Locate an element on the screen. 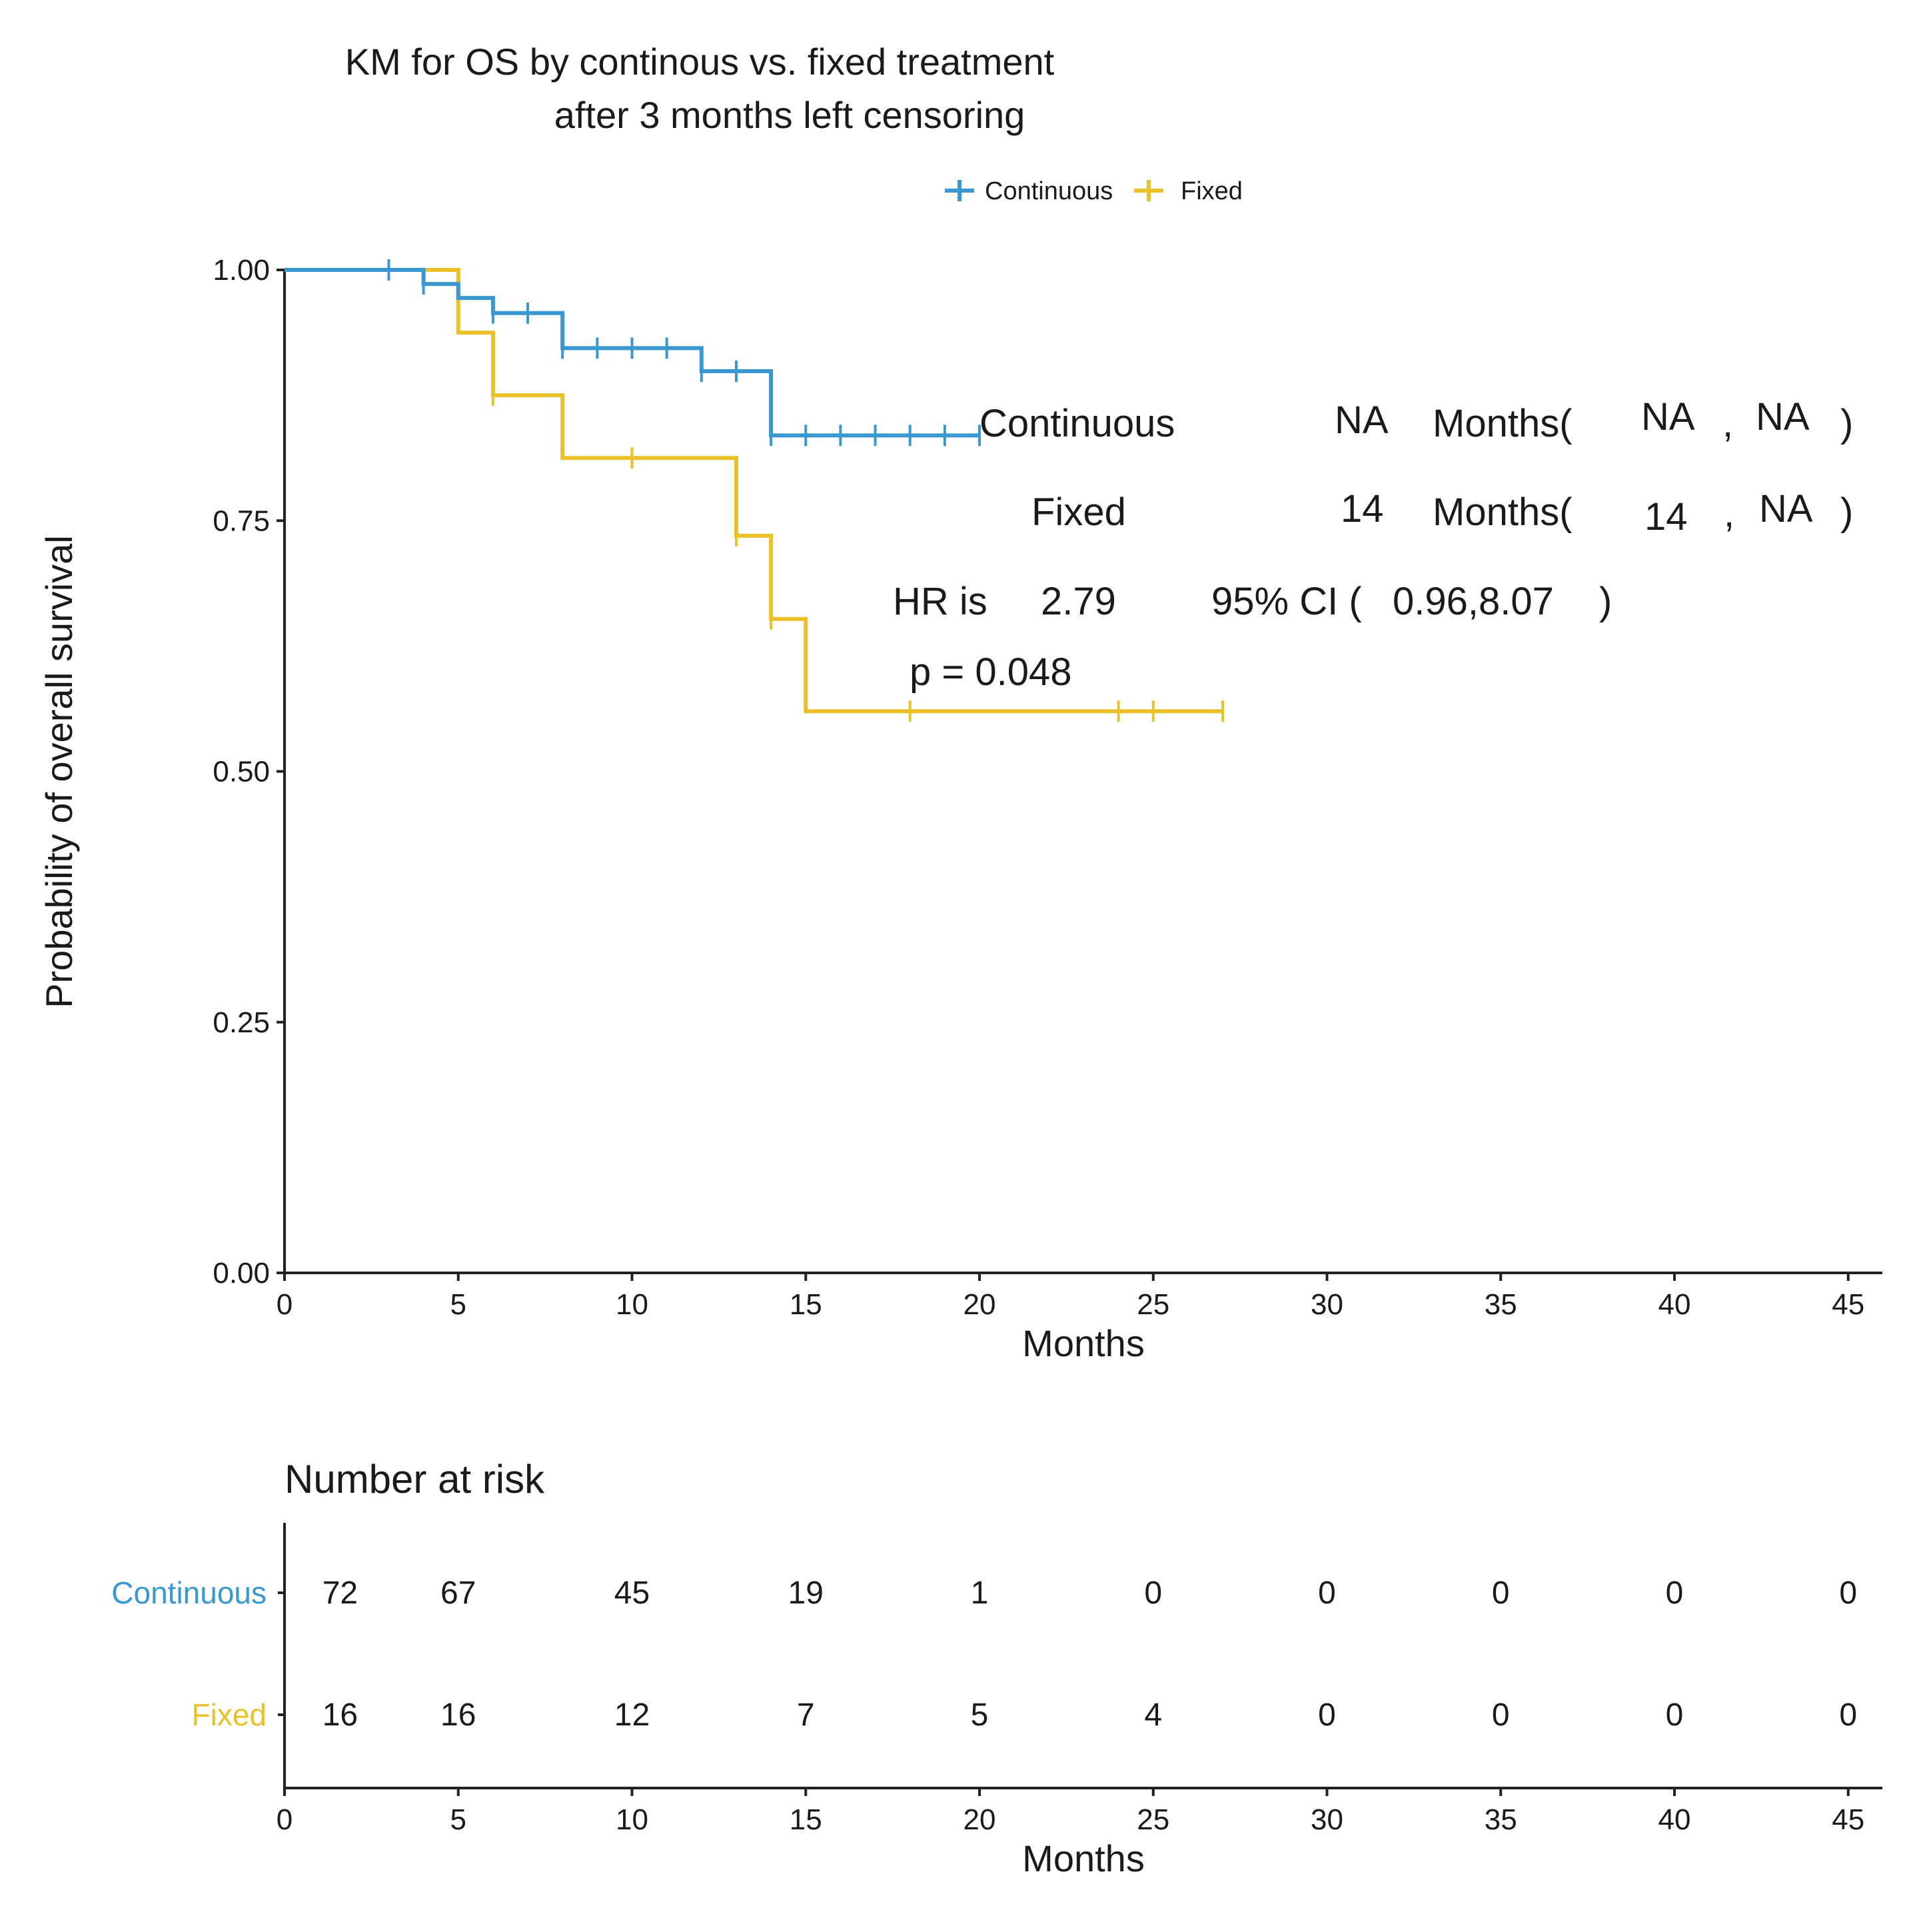 This screenshot has width=1925, height=1932. x-tick-label: 35 is located at coordinates (1501, 1304).